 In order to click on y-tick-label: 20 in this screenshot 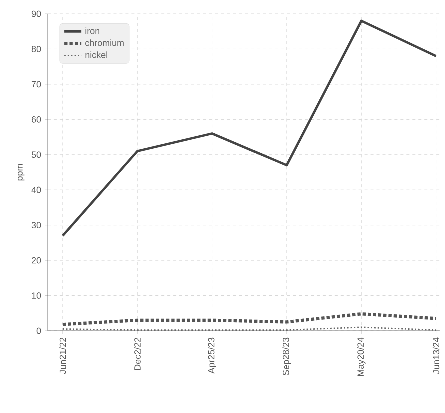, I will do `click(37, 260)`.